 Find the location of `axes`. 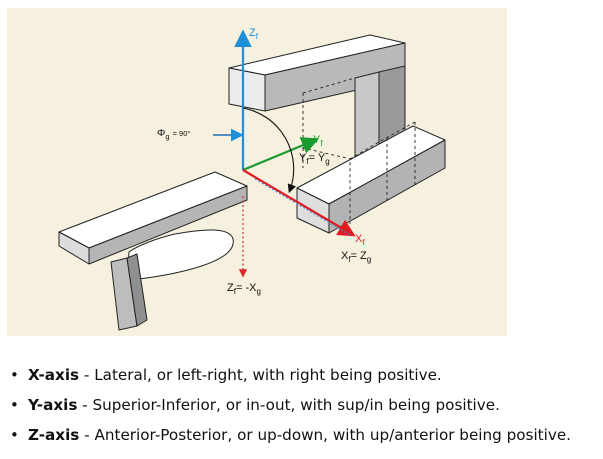

axes is located at coordinates (284, 153).